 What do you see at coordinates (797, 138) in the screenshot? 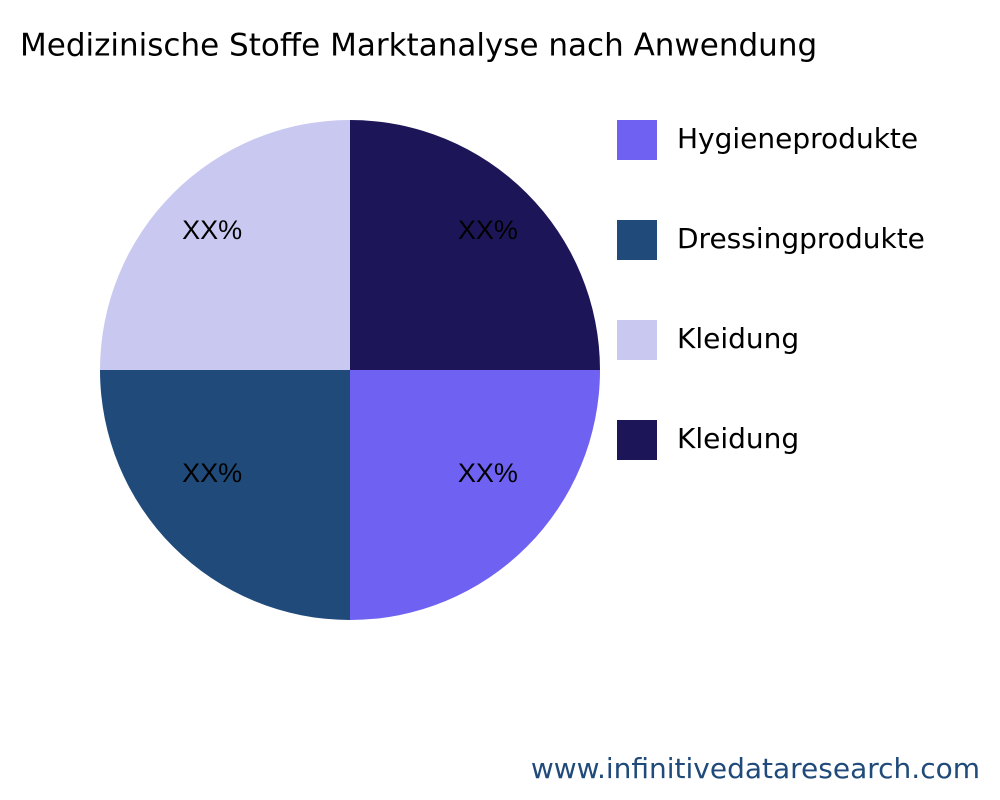
I see `legend-label: Hygieneprodukte` at bounding box center [797, 138].